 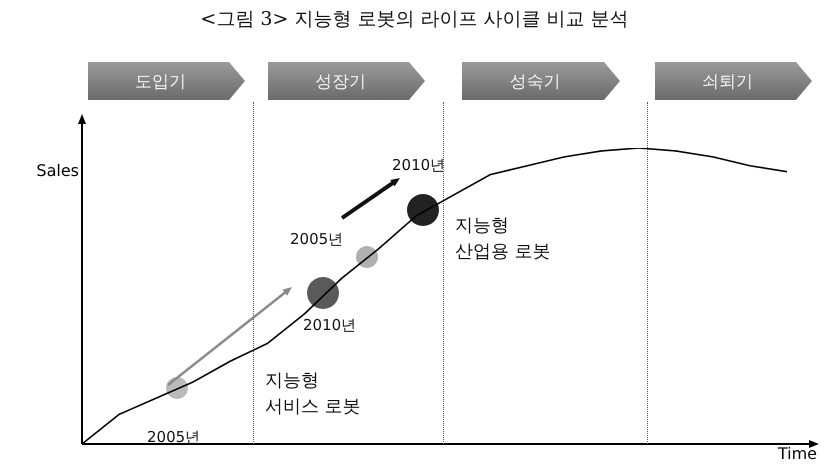 I want to click on chart-title: <그림 3> 지능형 로봇의 라이프 사이클 비교 분석, so click(x=414, y=19).